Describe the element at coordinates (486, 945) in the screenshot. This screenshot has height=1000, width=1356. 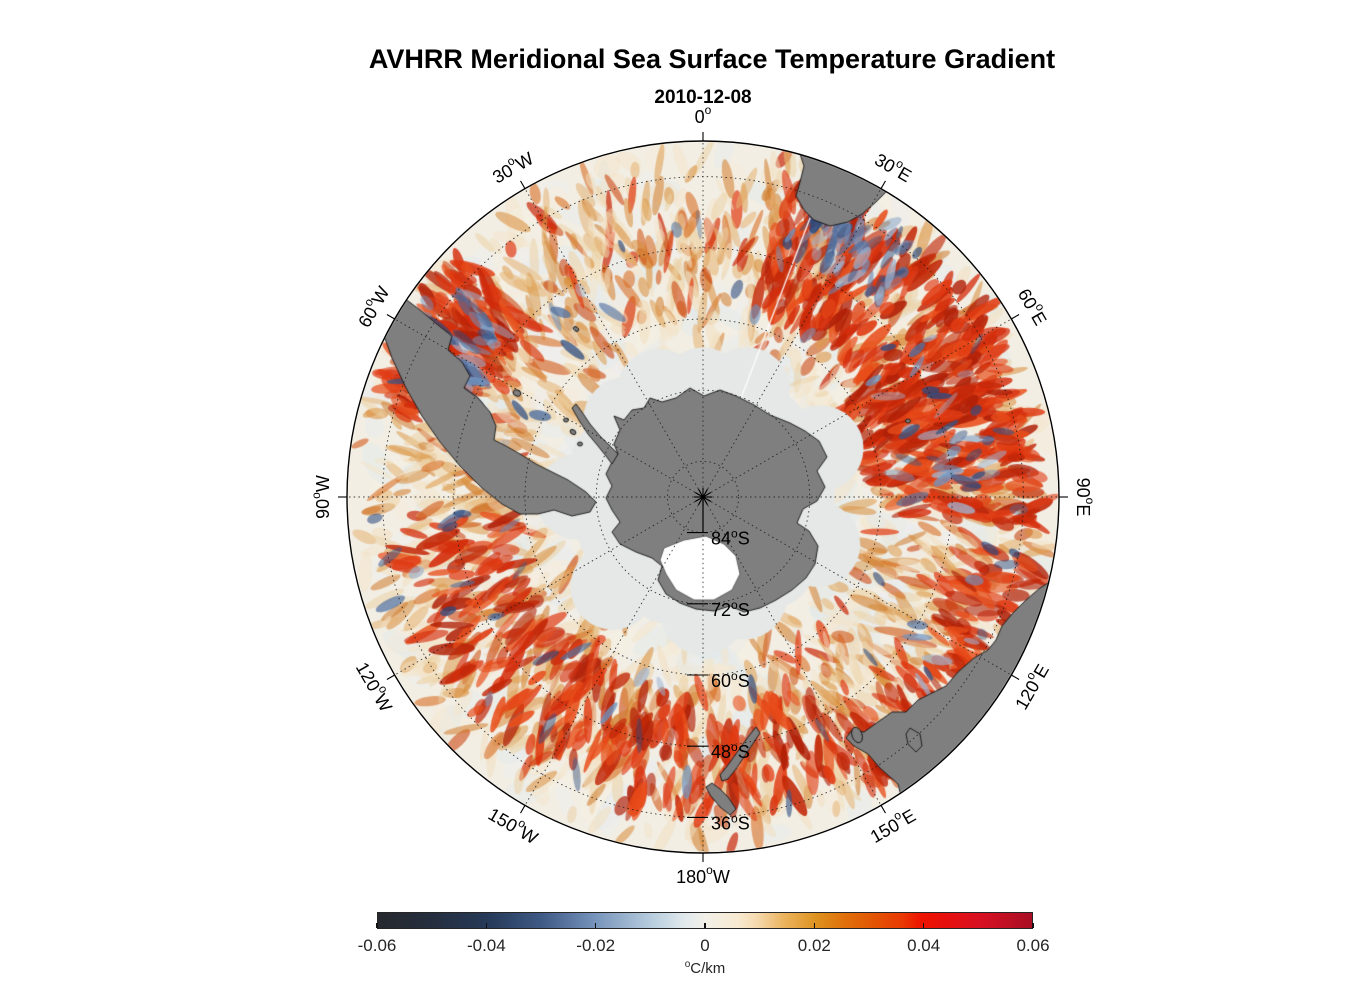
I see `colorbar-tick-label: -0.04` at that location.